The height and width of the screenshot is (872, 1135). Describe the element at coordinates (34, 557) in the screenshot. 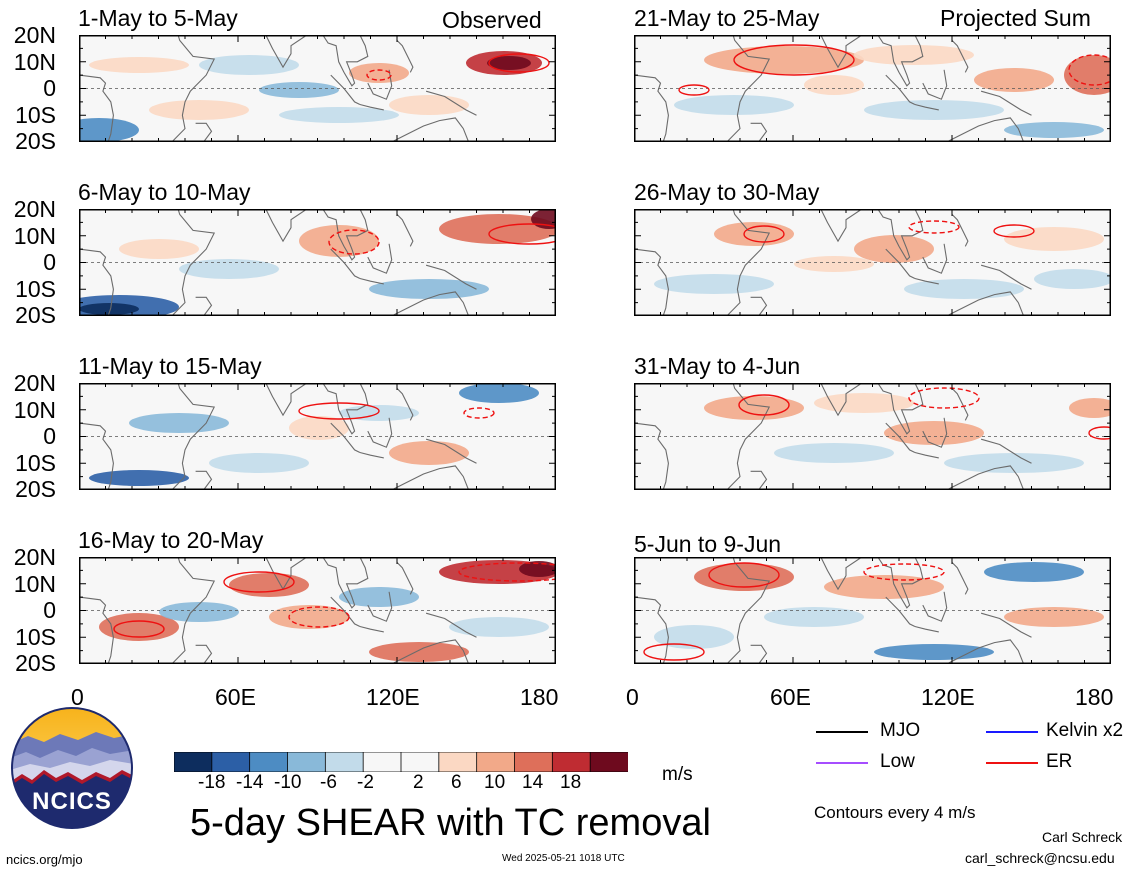

I see `lat-label-20n-r4: 20N` at that location.